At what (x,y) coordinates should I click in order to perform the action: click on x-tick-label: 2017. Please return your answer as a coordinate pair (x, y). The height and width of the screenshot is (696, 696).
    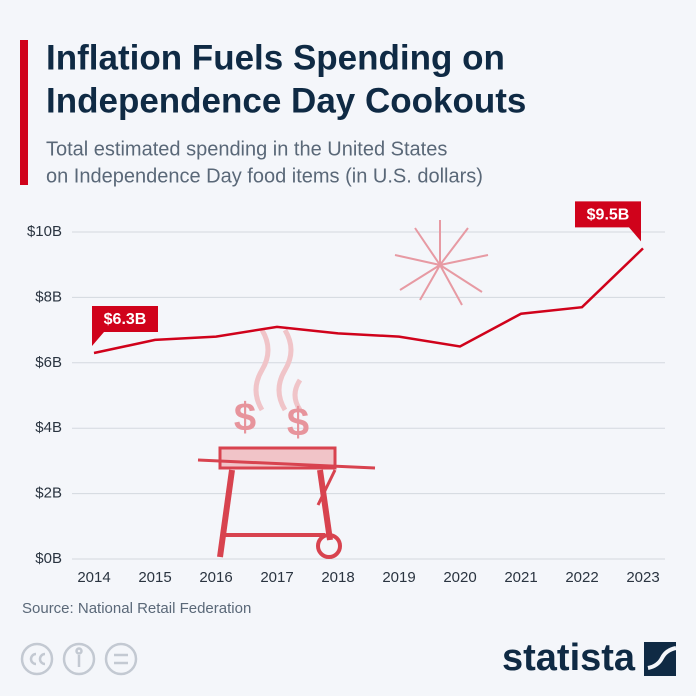
    Looking at the image, I should click on (276, 577).